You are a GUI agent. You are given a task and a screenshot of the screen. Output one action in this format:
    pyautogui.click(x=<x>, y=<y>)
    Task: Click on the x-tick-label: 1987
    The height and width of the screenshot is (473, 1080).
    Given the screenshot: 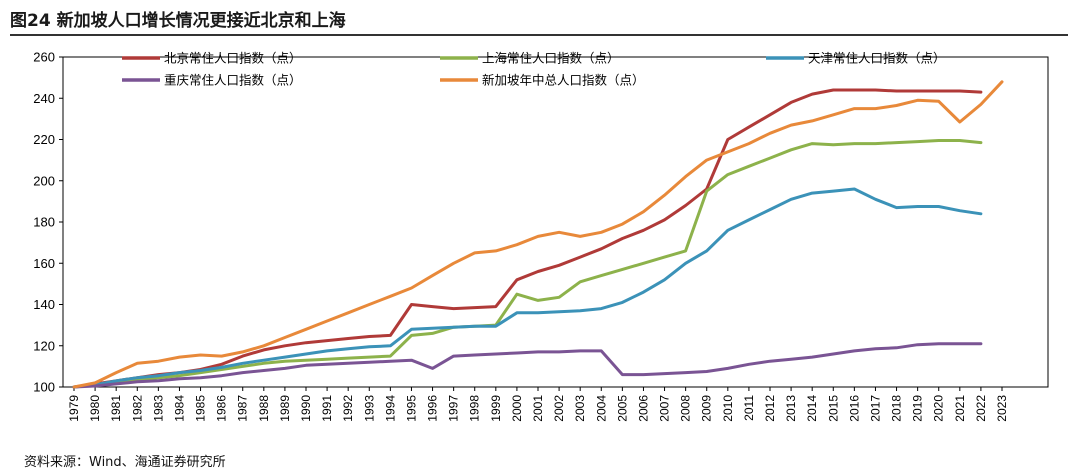 What is the action you would take?
    pyautogui.click(x=243, y=408)
    